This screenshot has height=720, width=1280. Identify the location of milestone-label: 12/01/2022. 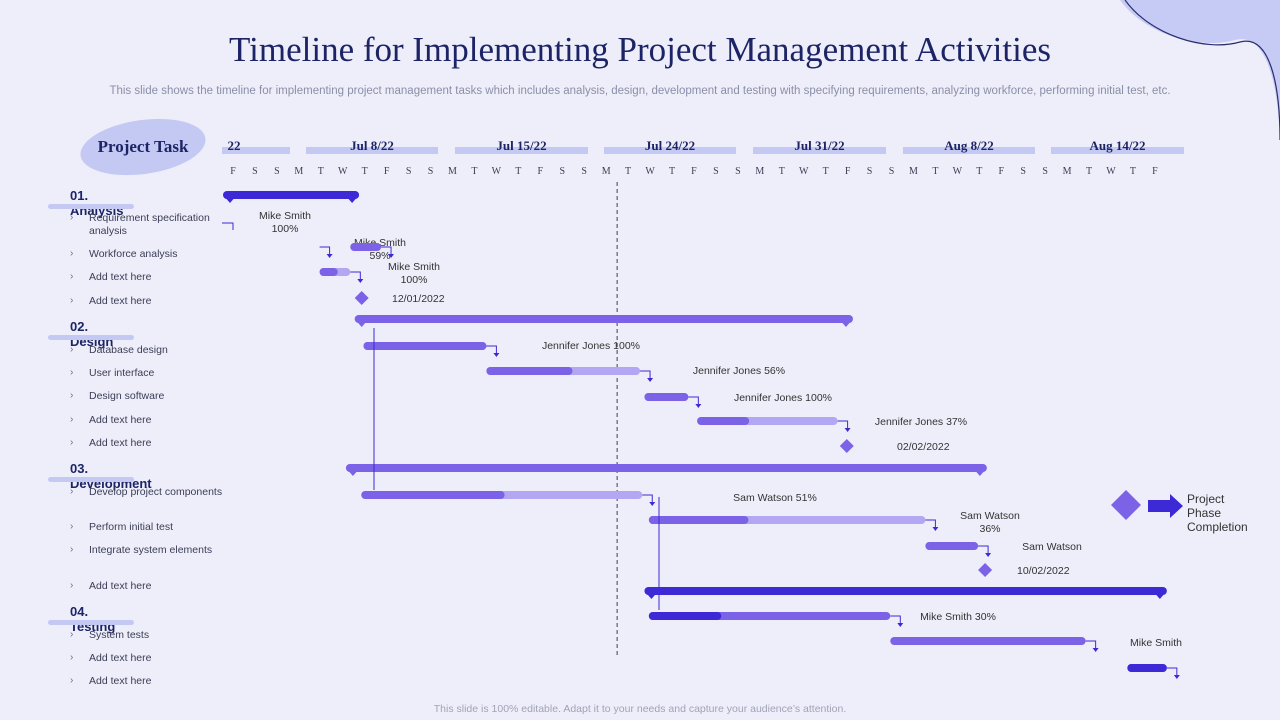
(418, 299).